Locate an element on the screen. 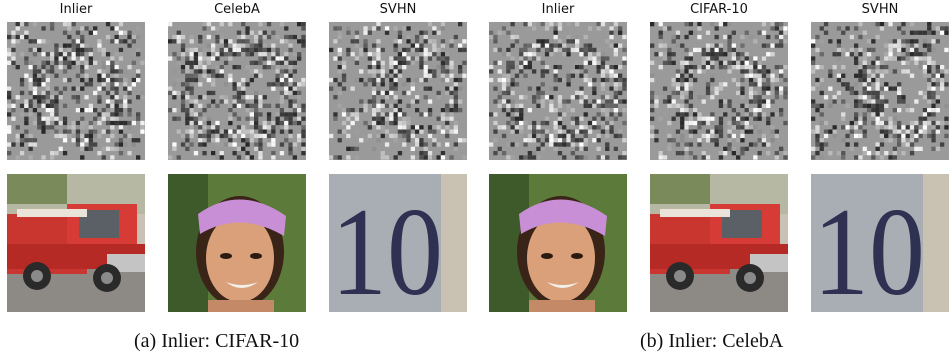 Image resolution: width=950 pixels, height=358 pixels. image-svhn-b: 10 is located at coordinates (880, 243).